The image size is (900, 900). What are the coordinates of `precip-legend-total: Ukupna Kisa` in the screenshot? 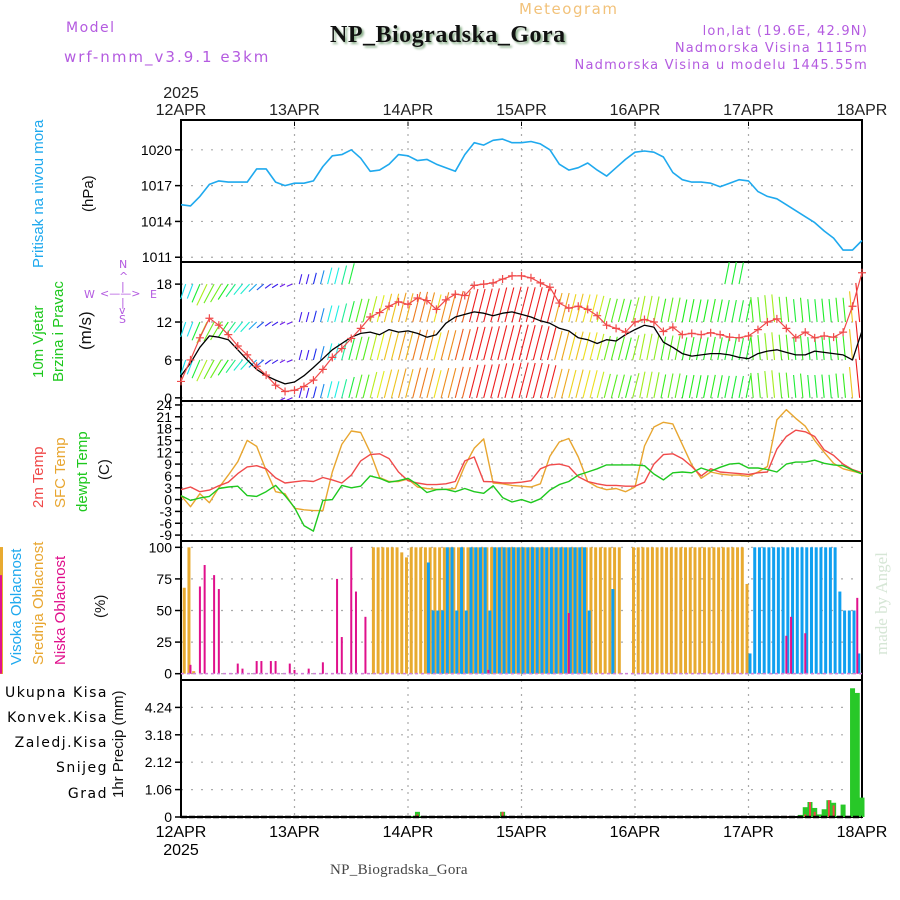 It's located at (56, 693).